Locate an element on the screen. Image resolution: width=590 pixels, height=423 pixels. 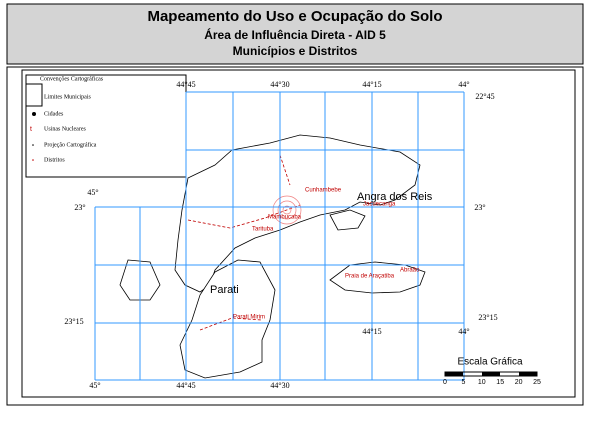
legend-item: Usinas Nucleares is located at coordinates (65, 129).